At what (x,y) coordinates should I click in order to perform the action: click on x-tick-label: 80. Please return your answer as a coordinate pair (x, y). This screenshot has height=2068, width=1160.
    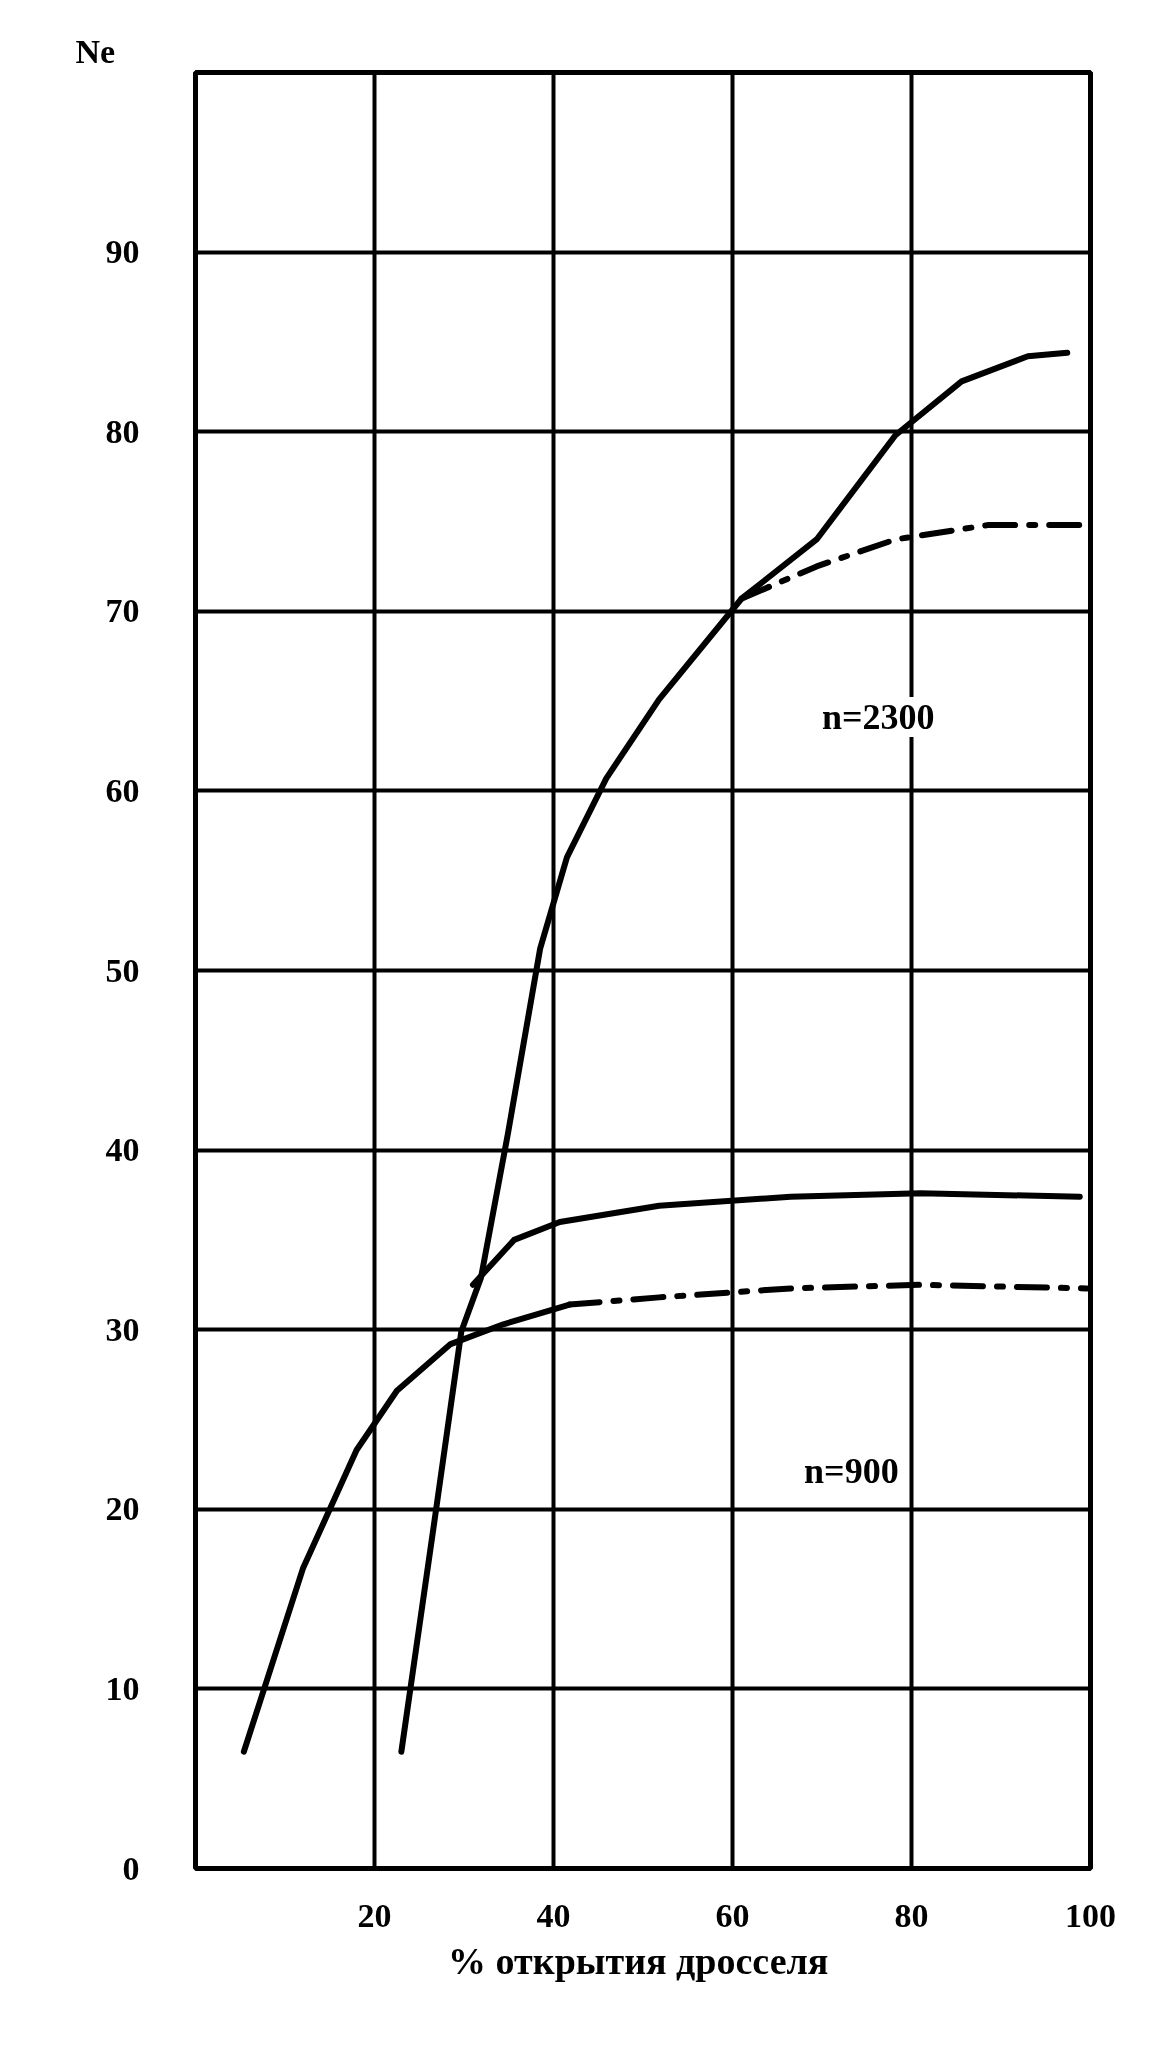
    Looking at the image, I should click on (911, 1915).